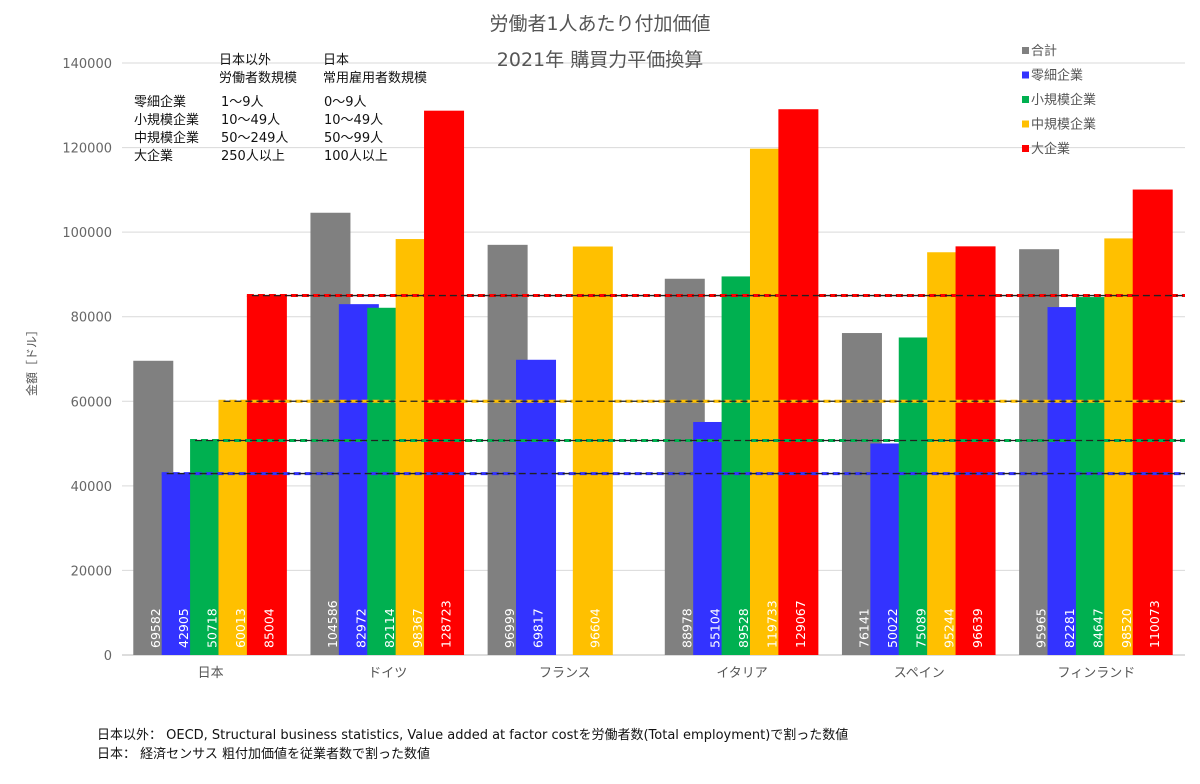 The height and width of the screenshot is (784, 1200). I want to click on row-label: 小規模企業, so click(167, 120).